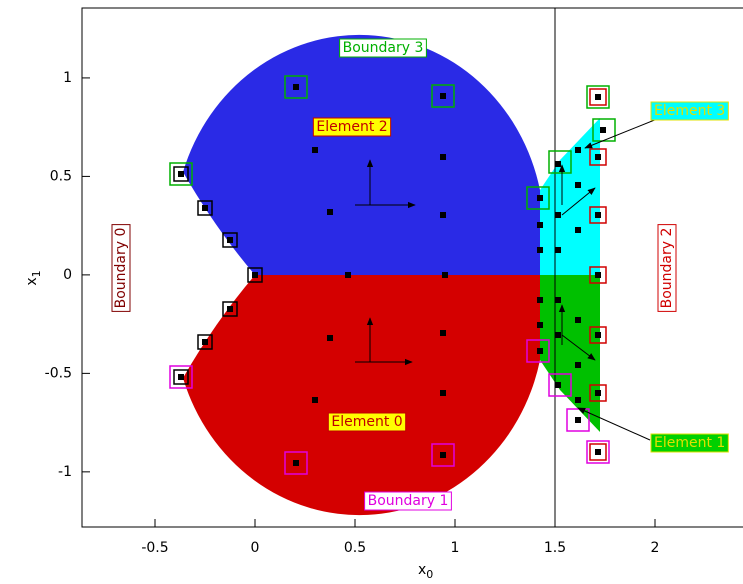  I want to click on annotation-text: Element 1, so click(689, 443).